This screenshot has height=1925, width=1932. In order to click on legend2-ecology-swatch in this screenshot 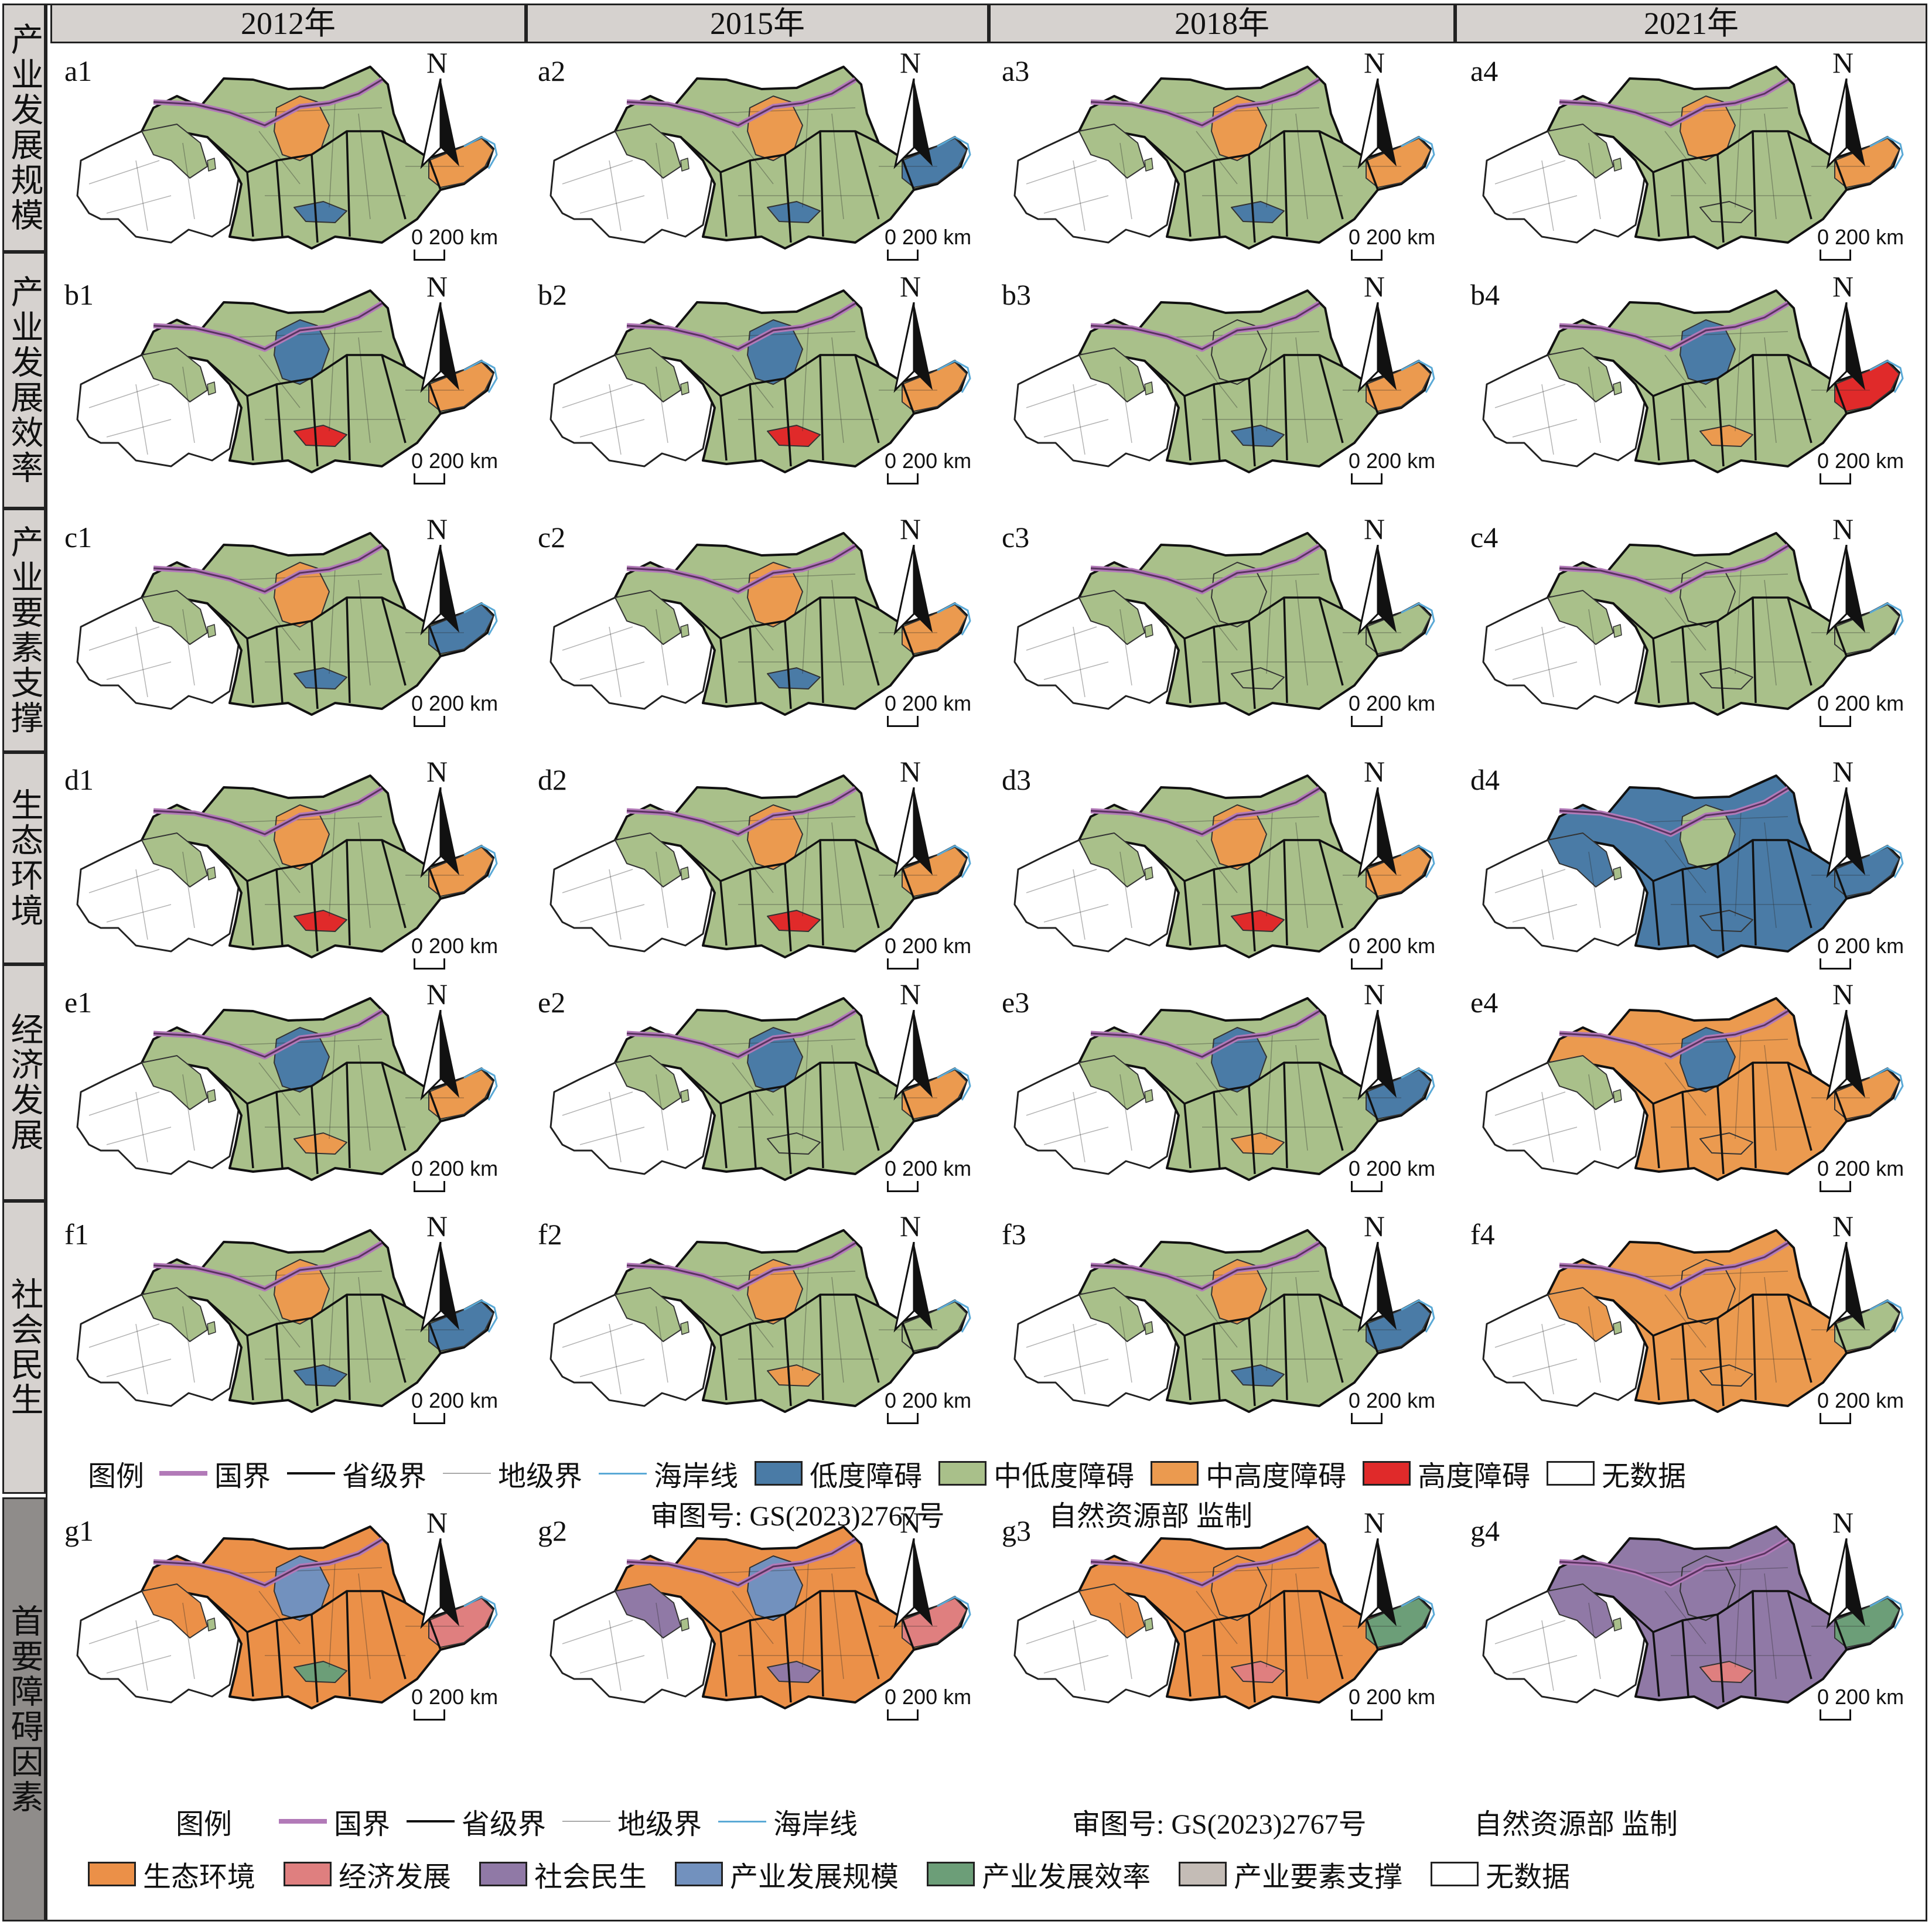, I will do `click(112, 1874)`.